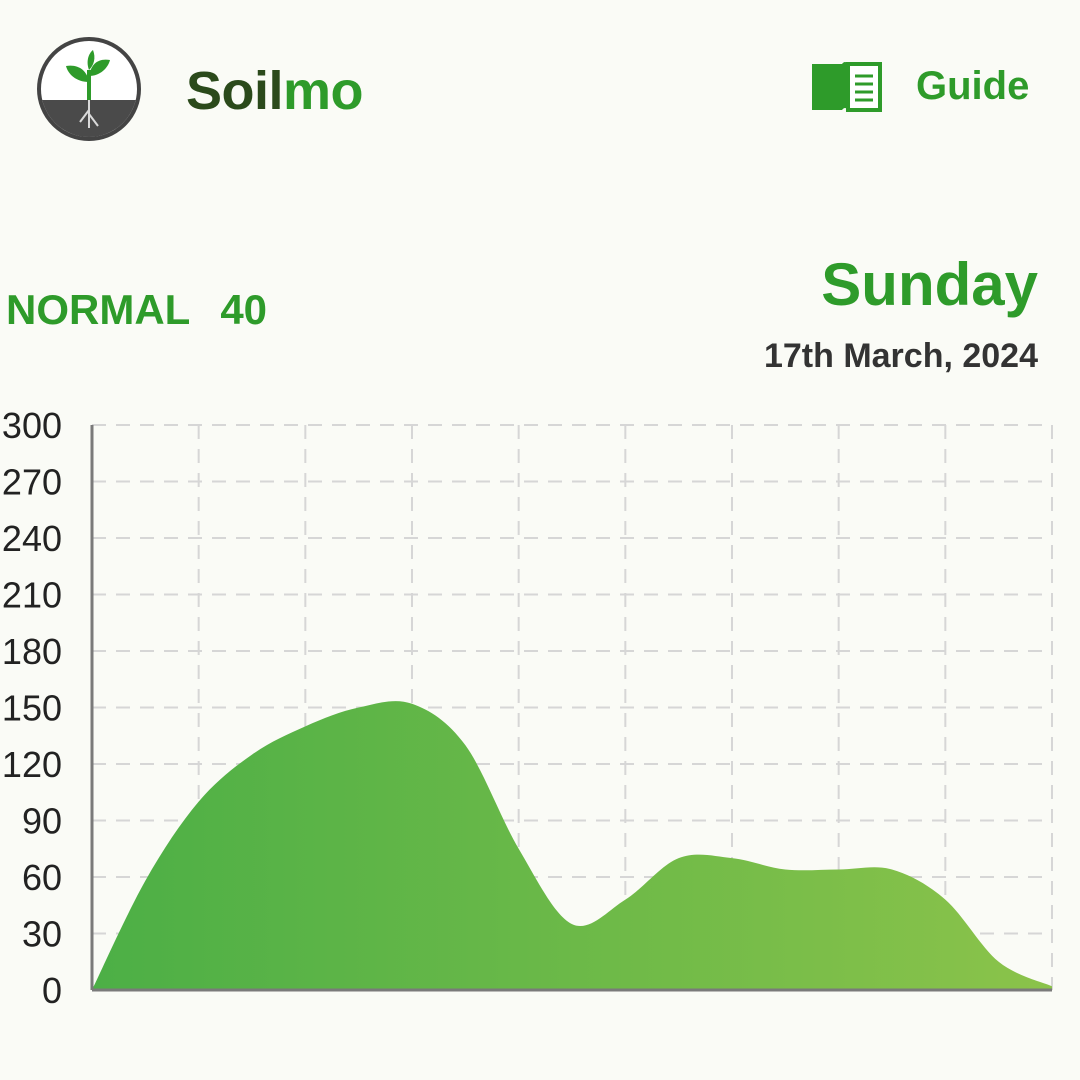  I want to click on y-tick-label: 150, so click(32, 708).